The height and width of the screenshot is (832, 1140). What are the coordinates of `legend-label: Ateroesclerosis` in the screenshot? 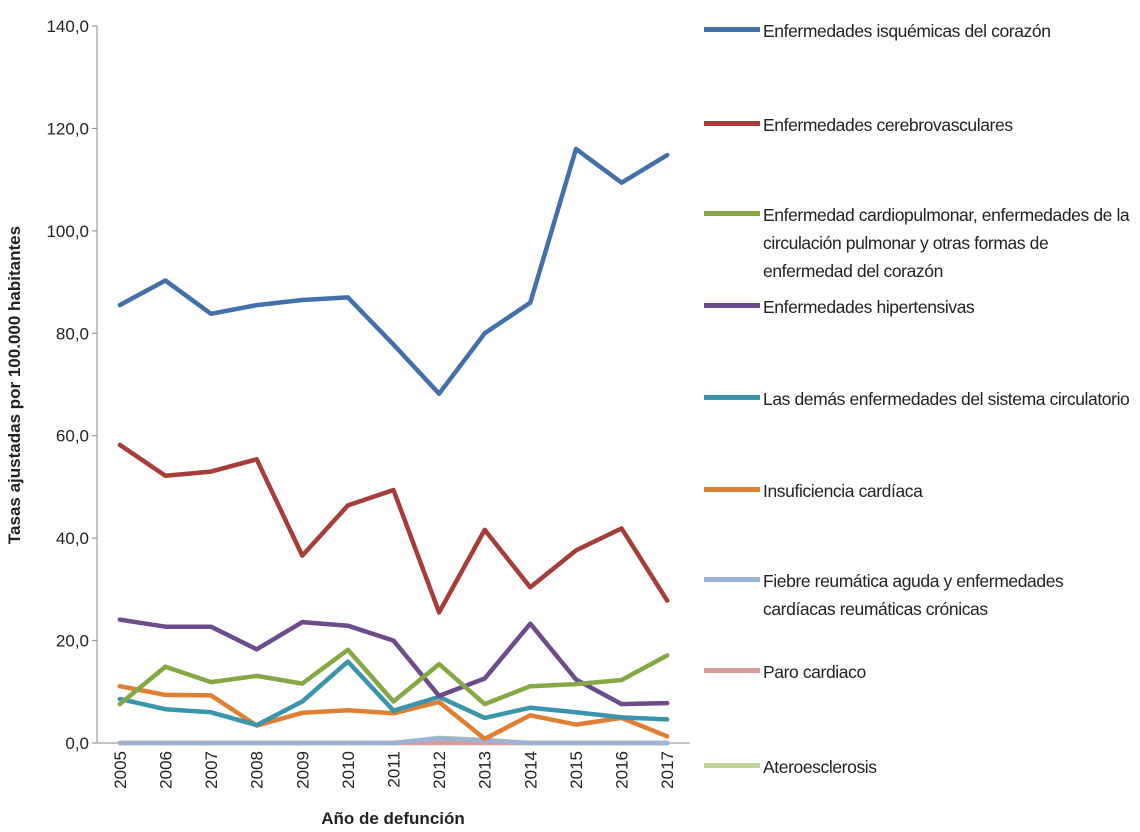 It's located at (820, 767).